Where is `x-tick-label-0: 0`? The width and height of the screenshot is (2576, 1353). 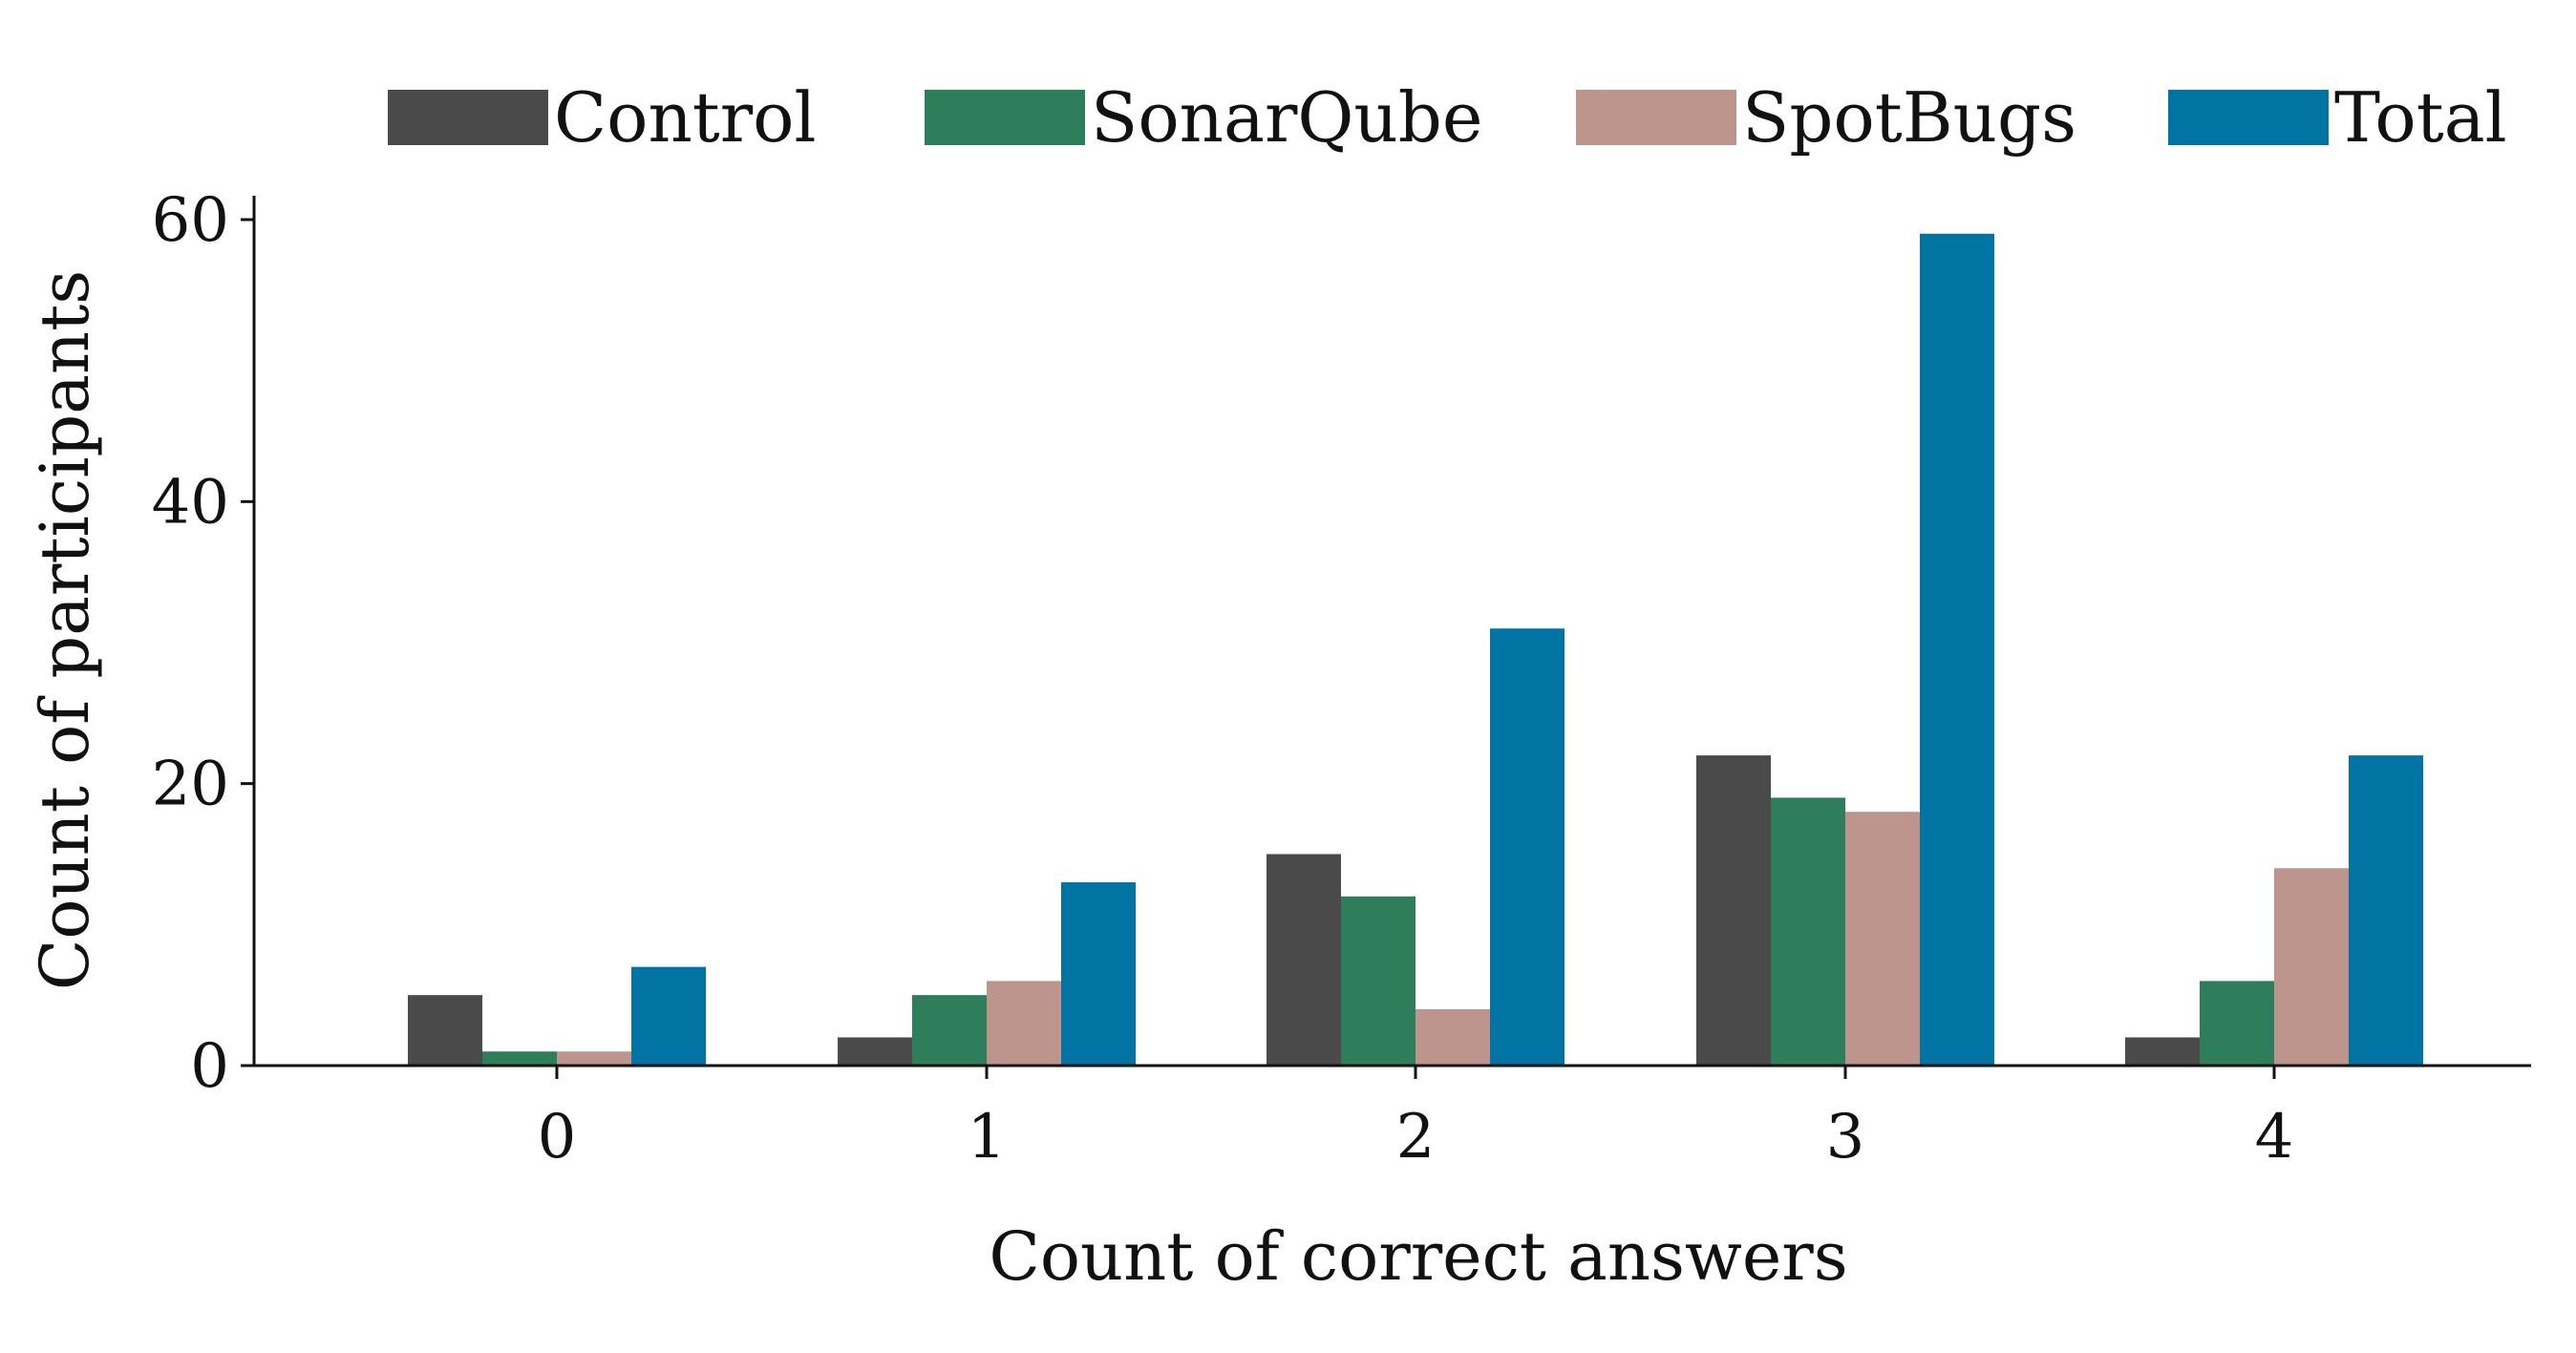
x-tick-label-0: 0 is located at coordinates (558, 1138).